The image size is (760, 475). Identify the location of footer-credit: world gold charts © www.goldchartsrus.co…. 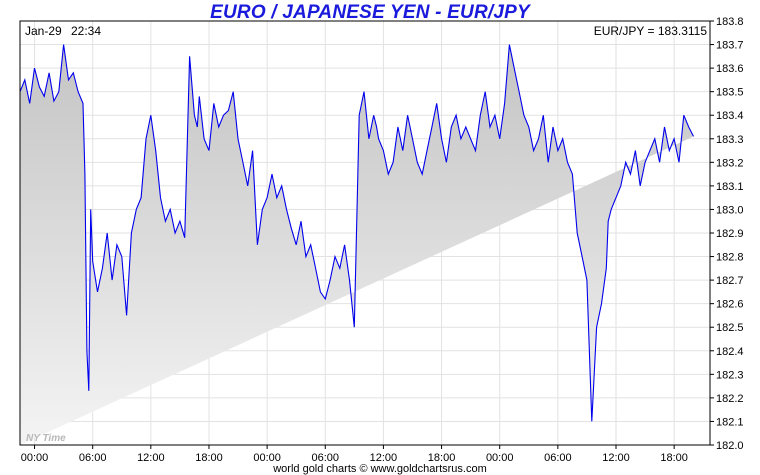
(379, 469).